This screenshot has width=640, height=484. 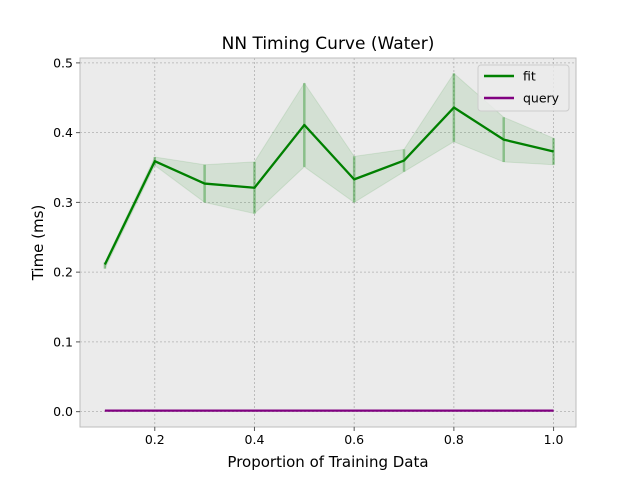 I want to click on x-tick-label: 0.8, so click(x=454, y=439).